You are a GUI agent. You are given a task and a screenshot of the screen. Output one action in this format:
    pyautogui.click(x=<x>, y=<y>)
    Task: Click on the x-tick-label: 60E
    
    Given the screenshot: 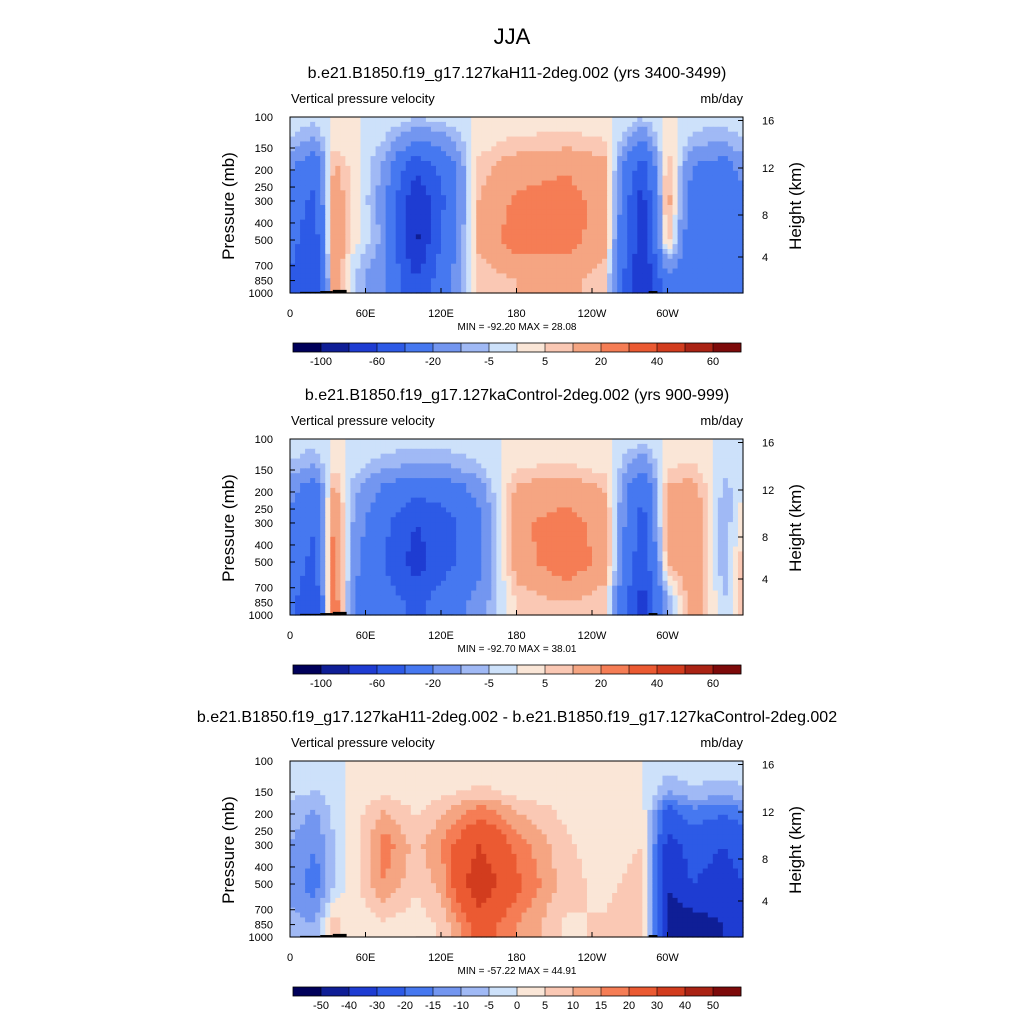 What is the action you would take?
    pyautogui.click(x=366, y=314)
    